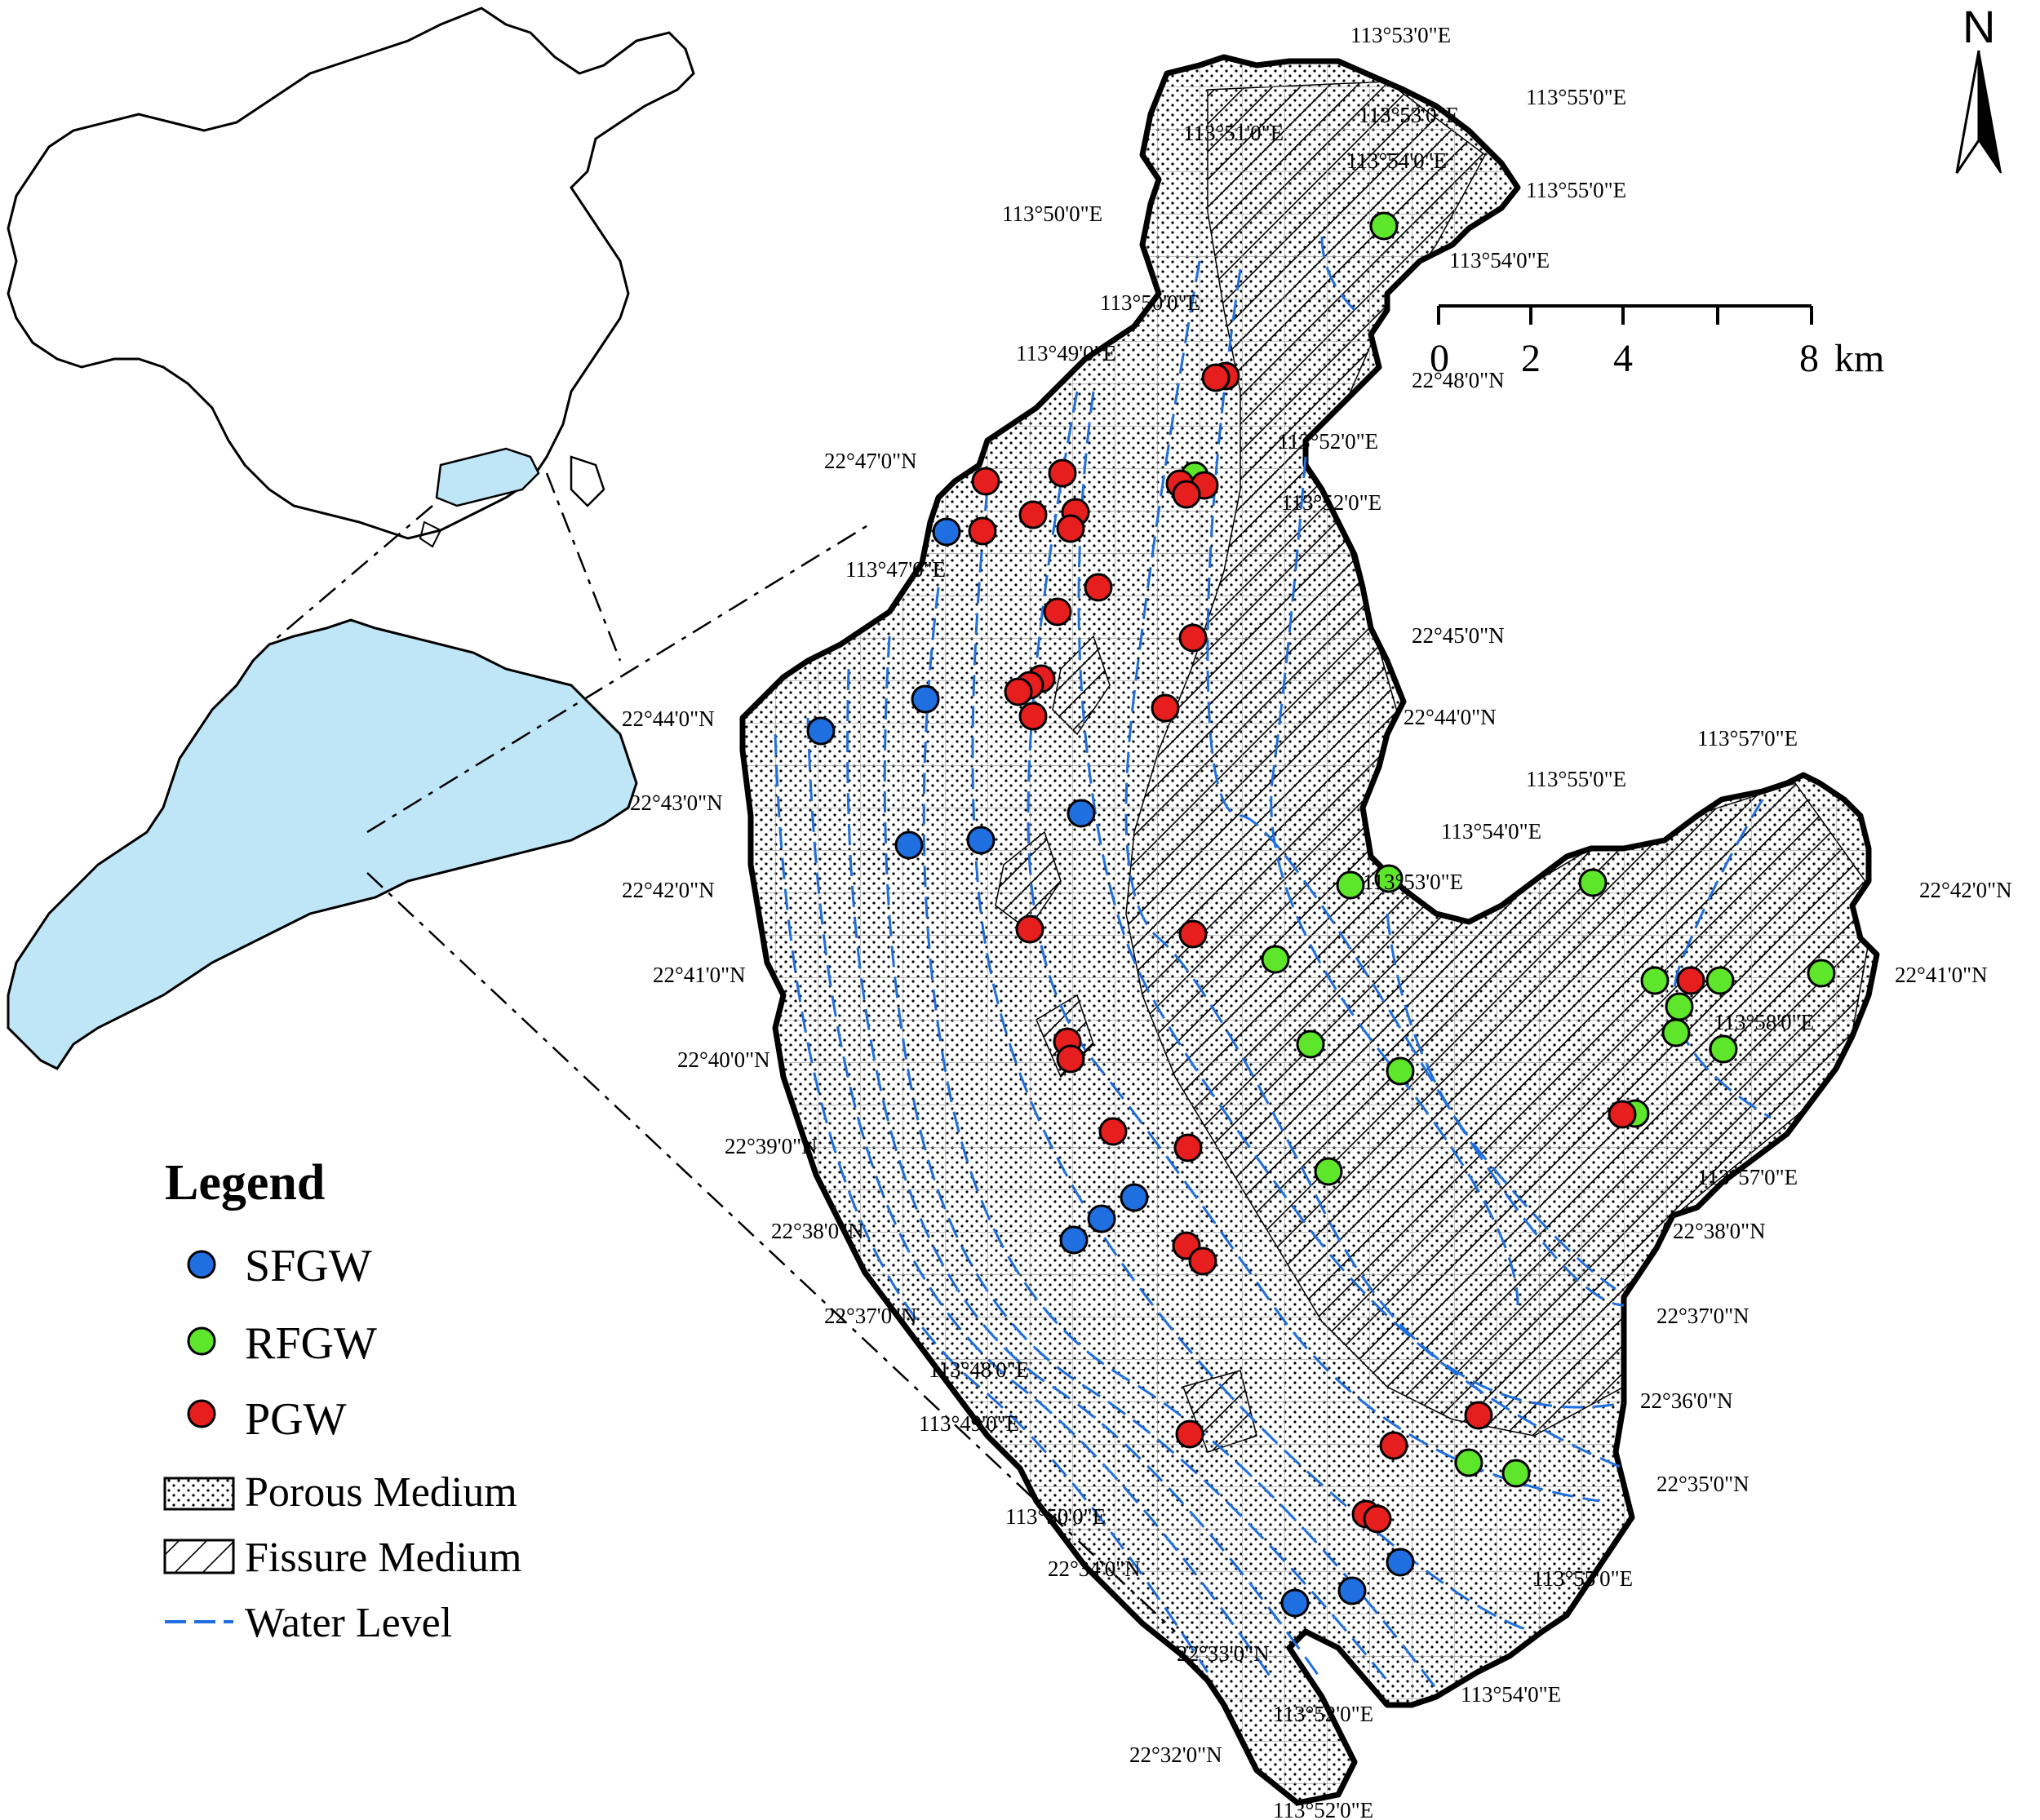  What do you see at coordinates (308, 1266) in the screenshot?
I see `legend-sfgw-label: SFGW` at bounding box center [308, 1266].